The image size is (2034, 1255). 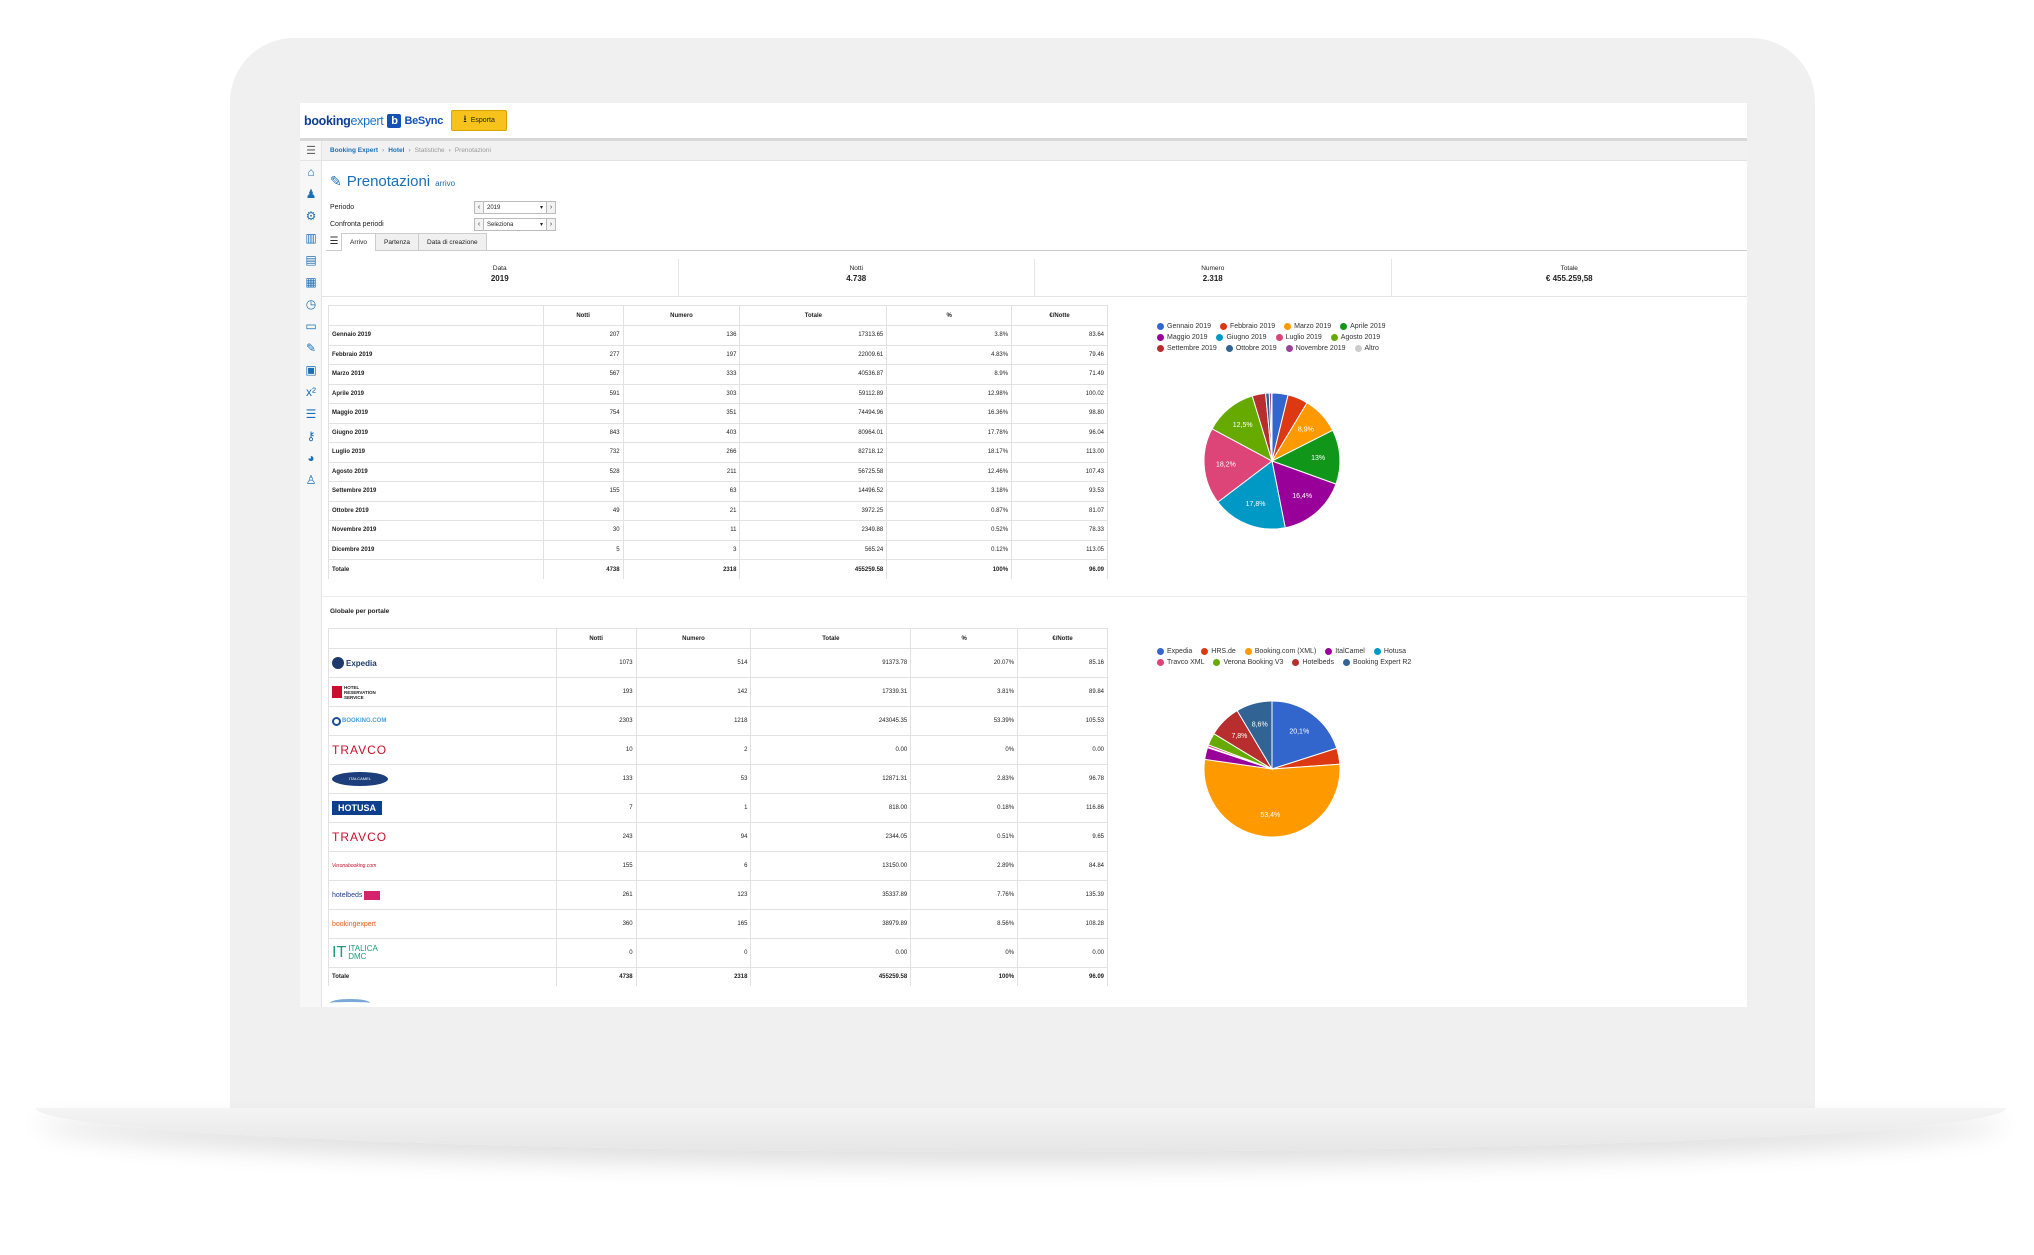 I want to click on italica-mark-icon: IT, so click(x=339, y=952).